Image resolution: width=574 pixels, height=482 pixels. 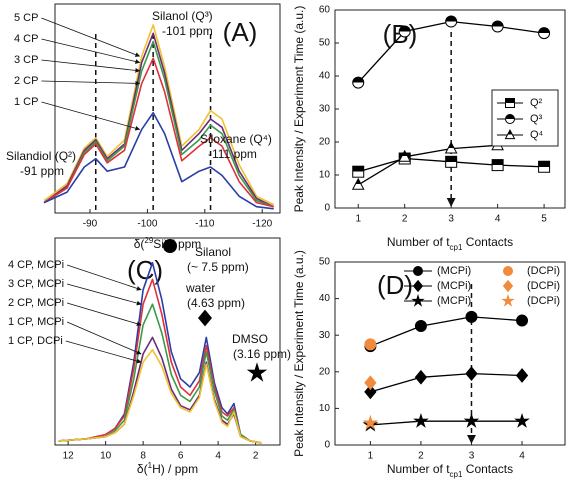 I want to click on x-axis-label: Number of tcp1 Contacts, so click(x=450, y=243).